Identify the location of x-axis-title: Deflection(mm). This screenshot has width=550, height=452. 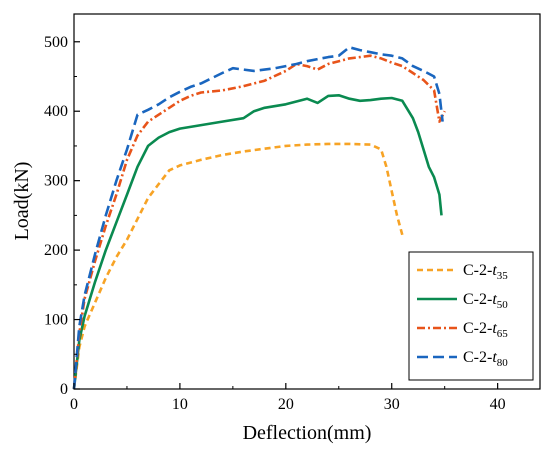
(307, 433).